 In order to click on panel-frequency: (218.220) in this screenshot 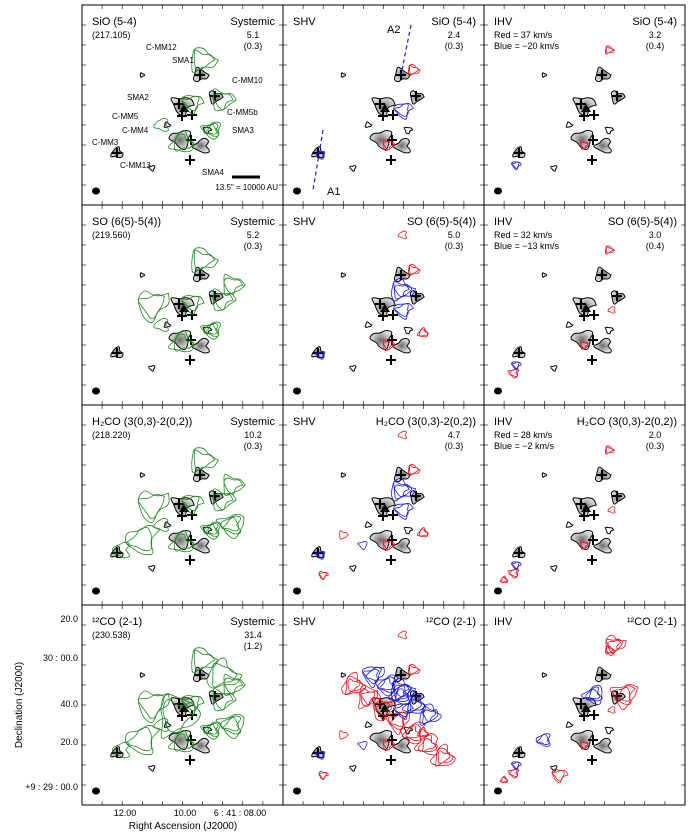, I will do `click(111, 435)`.